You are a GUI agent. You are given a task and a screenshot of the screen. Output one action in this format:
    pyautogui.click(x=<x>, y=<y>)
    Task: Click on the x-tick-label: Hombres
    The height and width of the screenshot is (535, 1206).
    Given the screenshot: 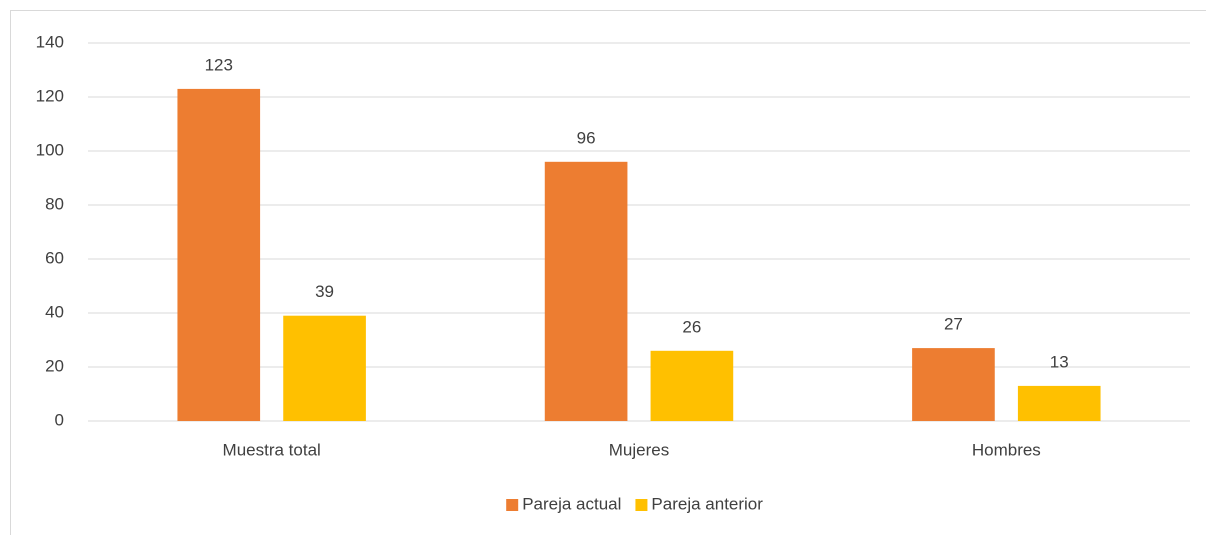 What is the action you would take?
    pyautogui.click(x=1006, y=449)
    